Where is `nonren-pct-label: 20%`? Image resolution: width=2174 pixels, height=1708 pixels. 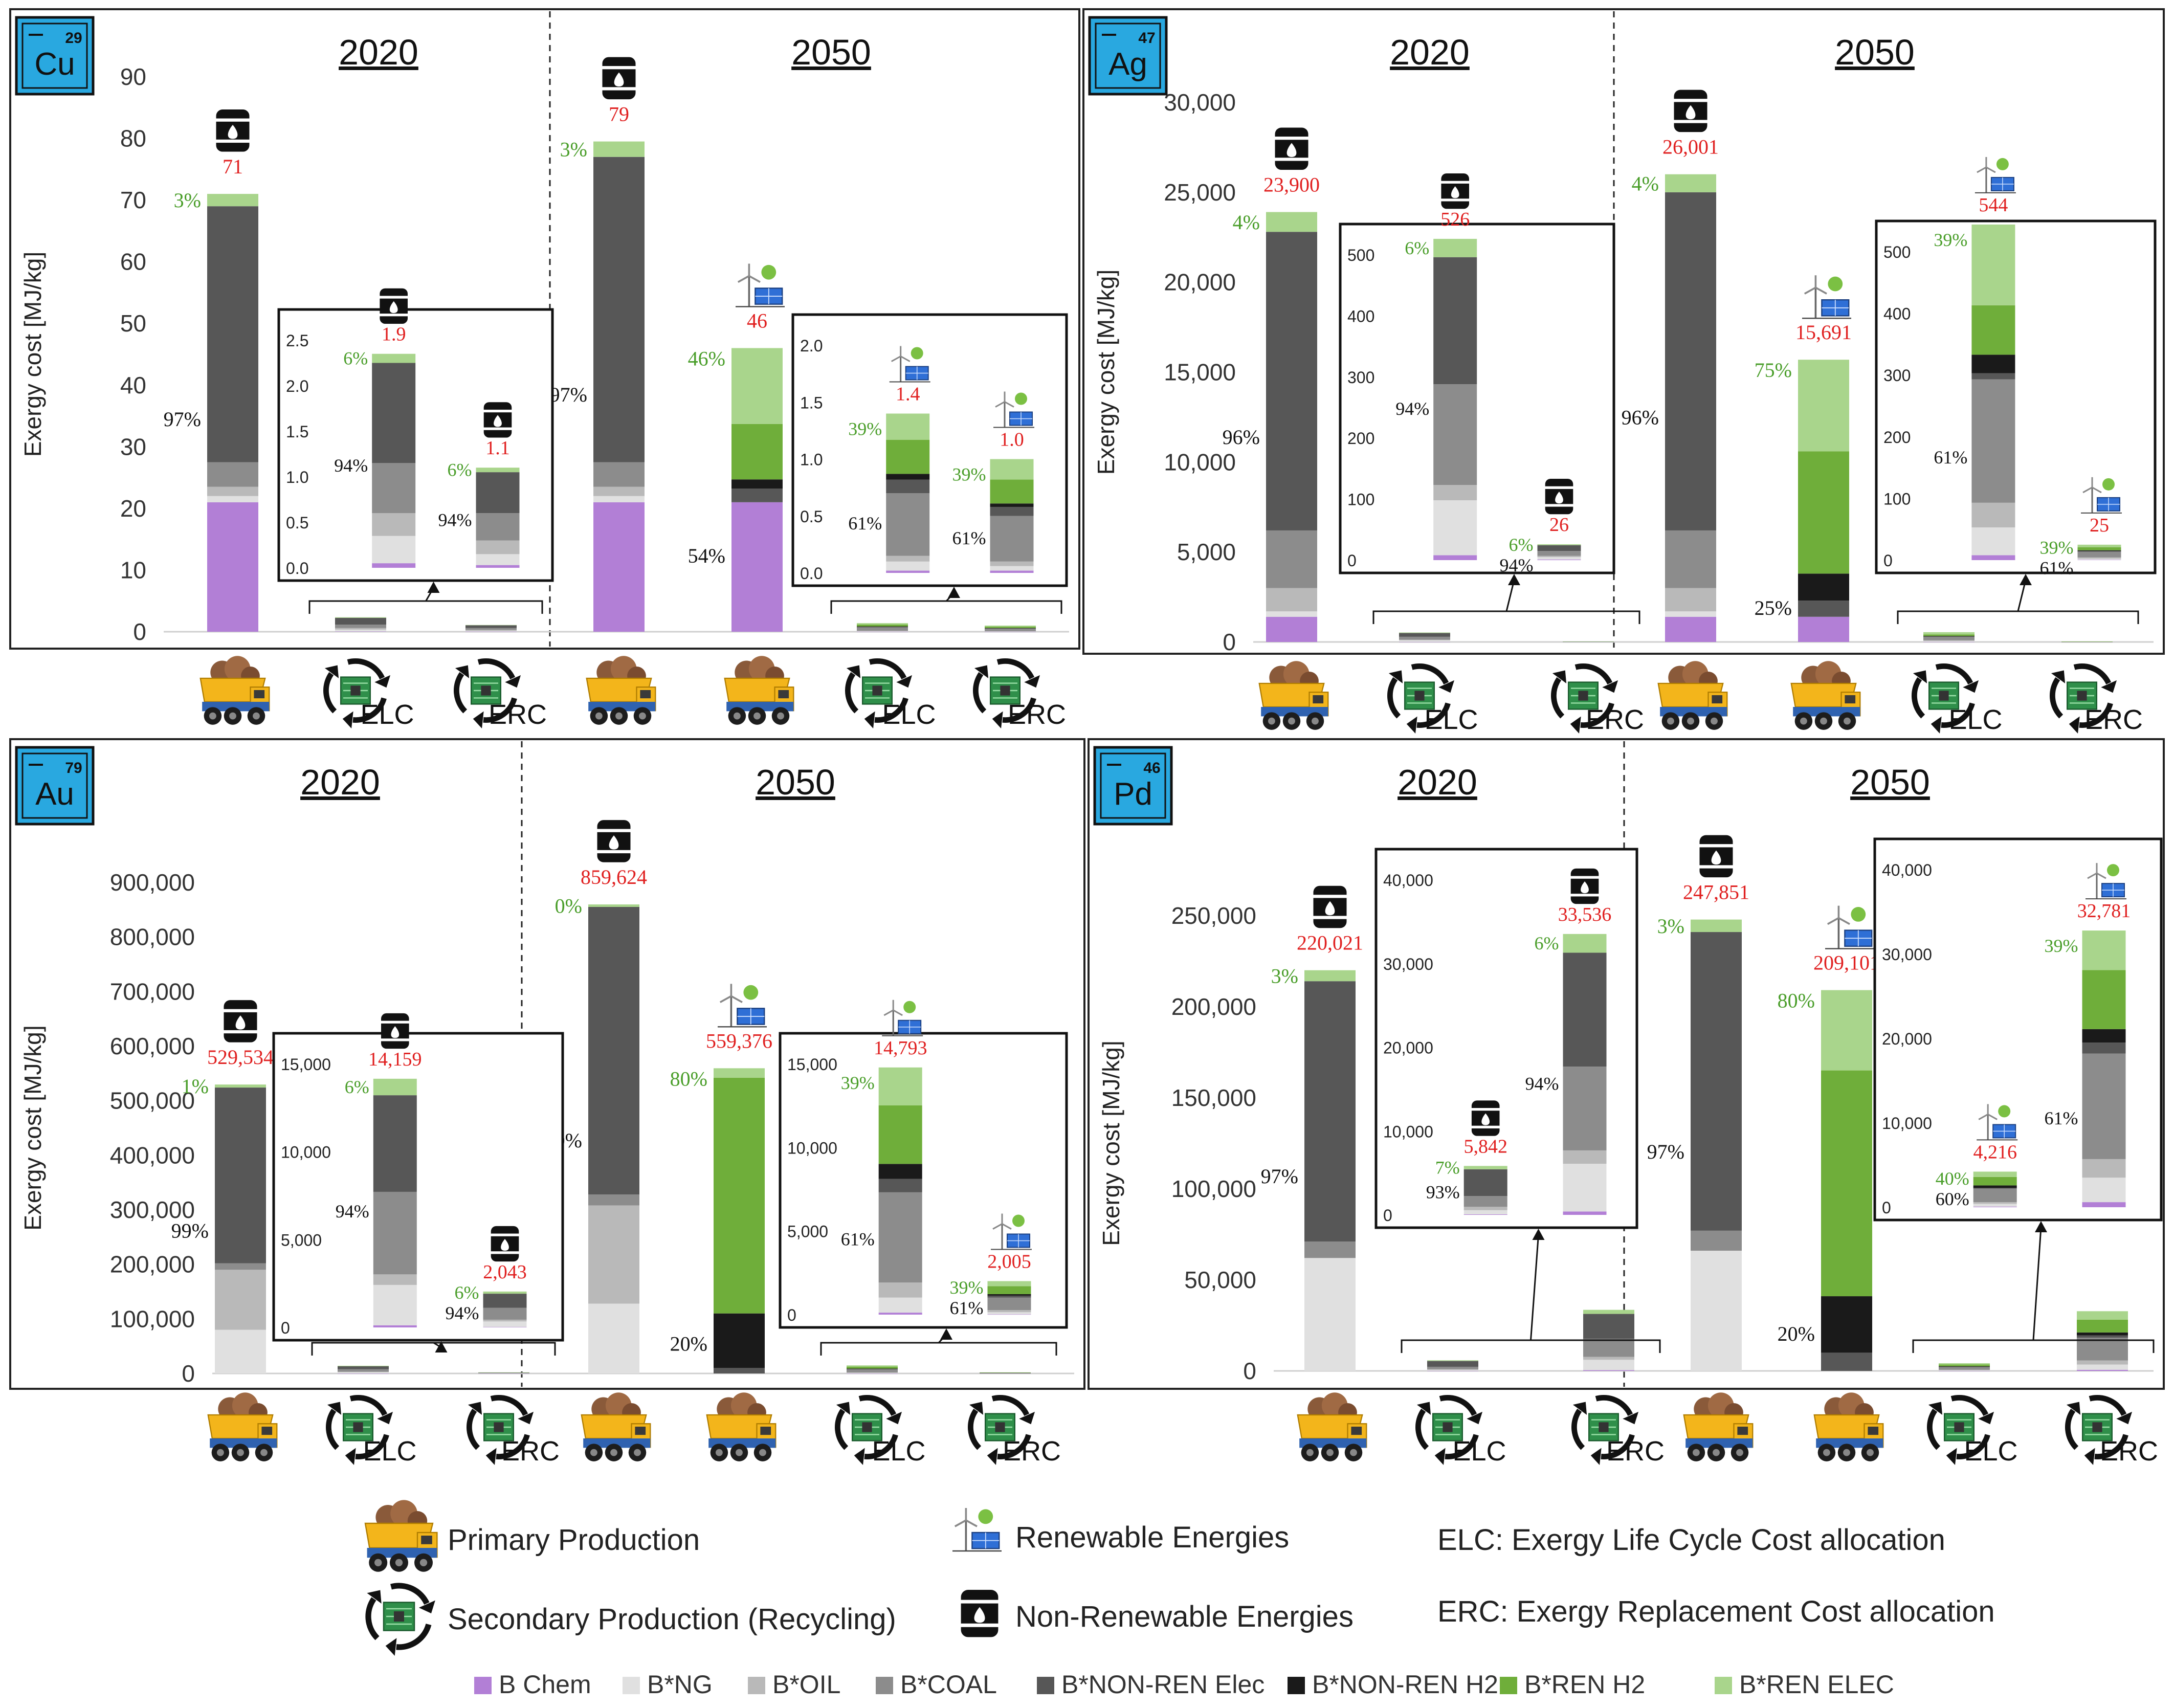 nonren-pct-label: 20% is located at coordinates (1796, 1333).